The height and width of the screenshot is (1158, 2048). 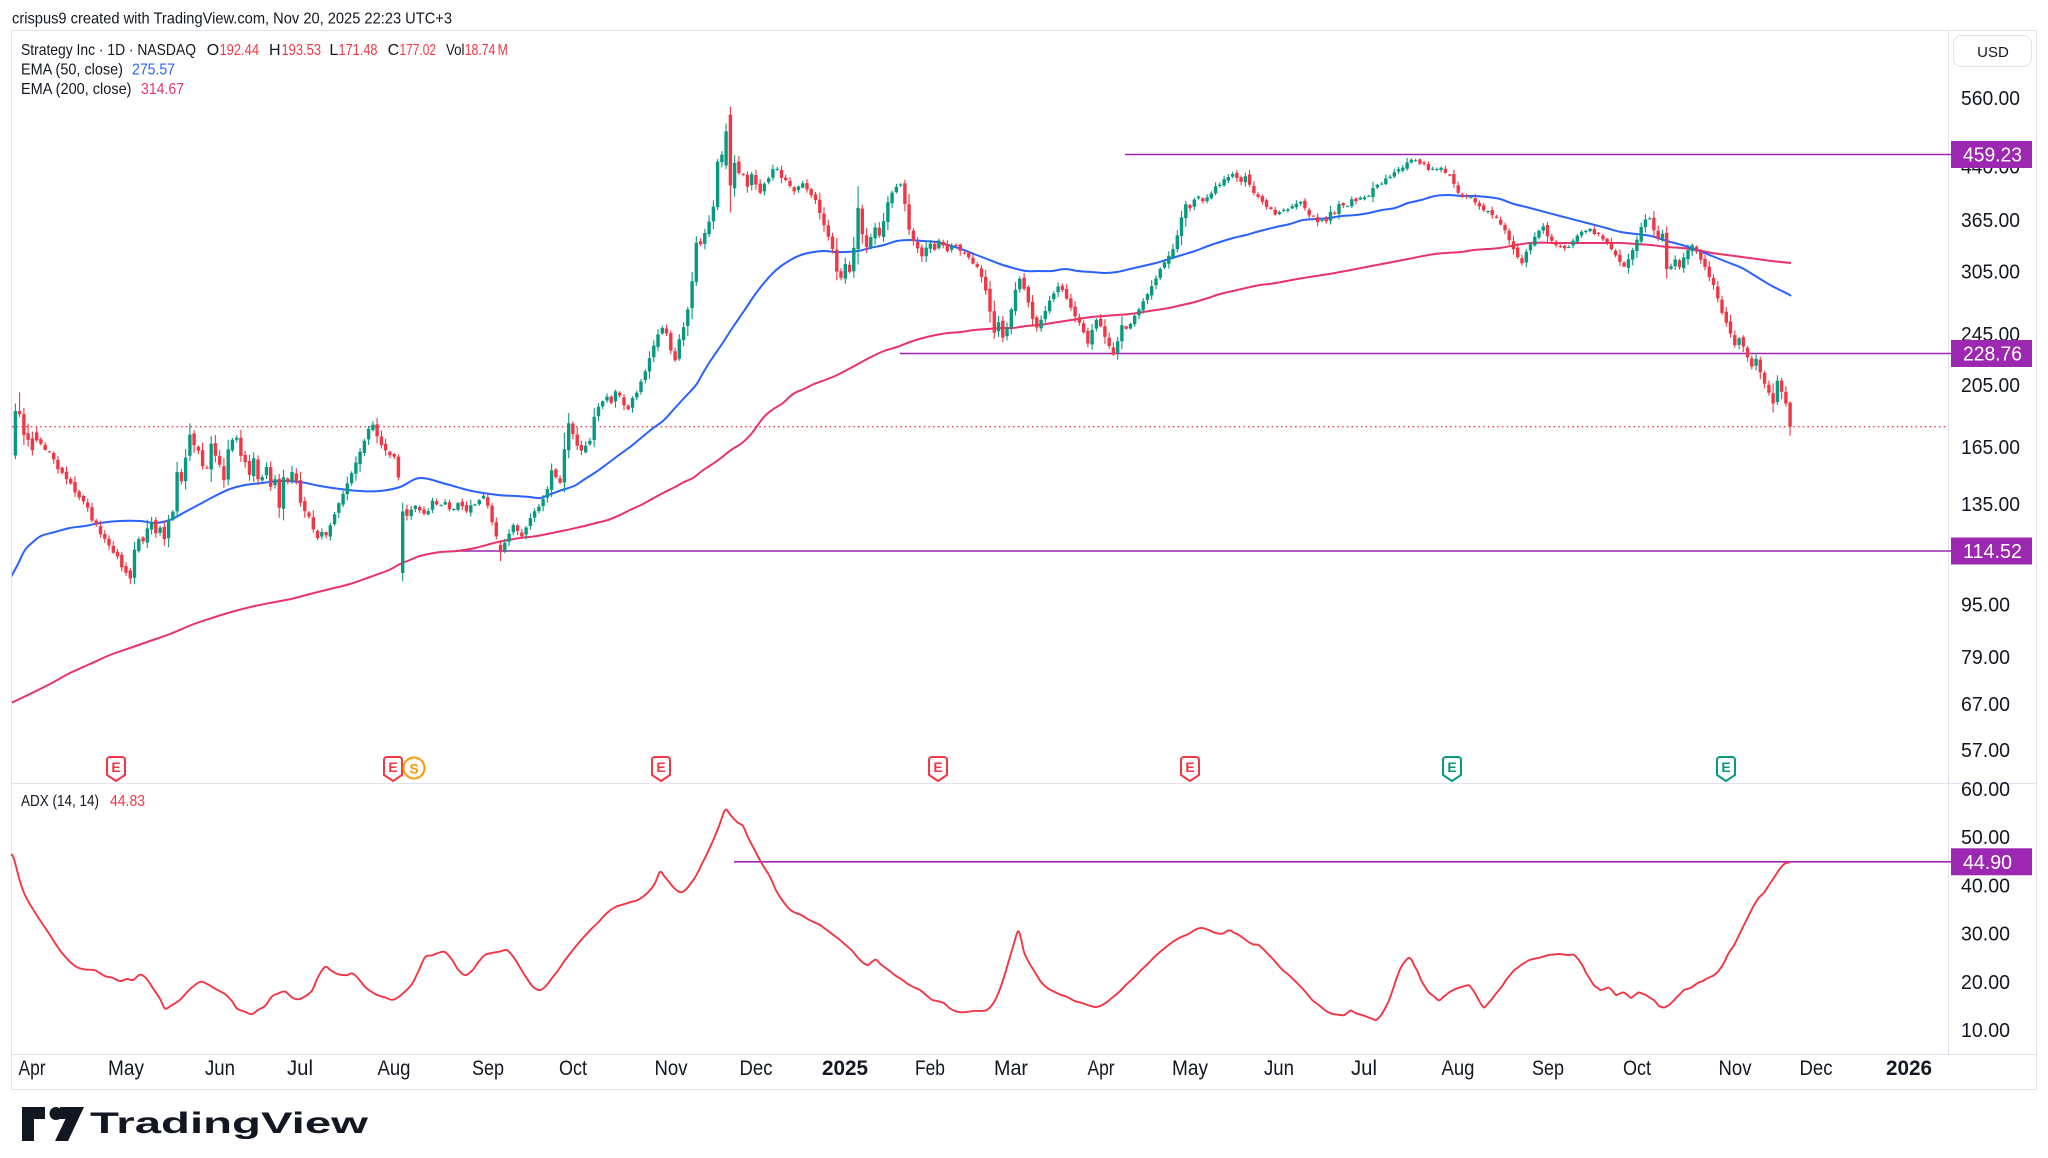 What do you see at coordinates (394, 50) in the screenshot?
I see `svg-text: C` at bounding box center [394, 50].